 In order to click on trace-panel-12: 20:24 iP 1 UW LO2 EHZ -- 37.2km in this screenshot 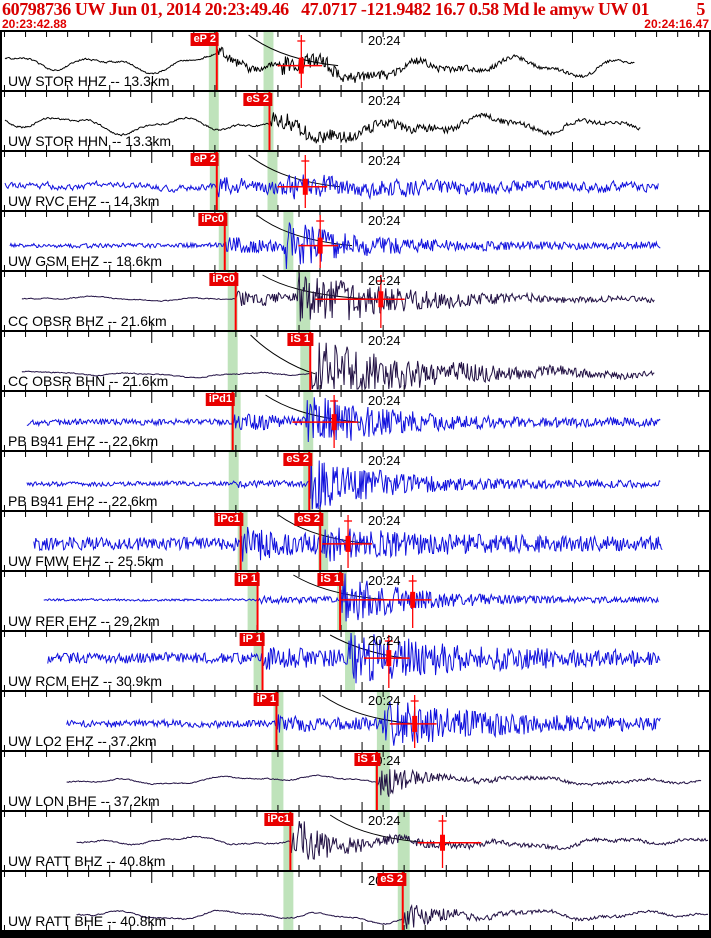, I will do `click(355, 720)`.